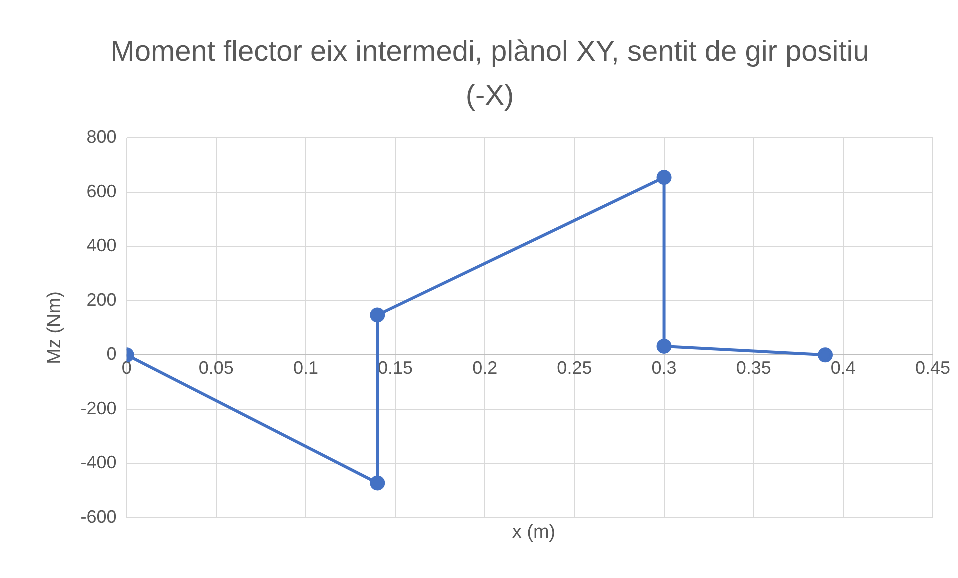  What do you see at coordinates (101, 246) in the screenshot?
I see `y-tick-label: 400` at bounding box center [101, 246].